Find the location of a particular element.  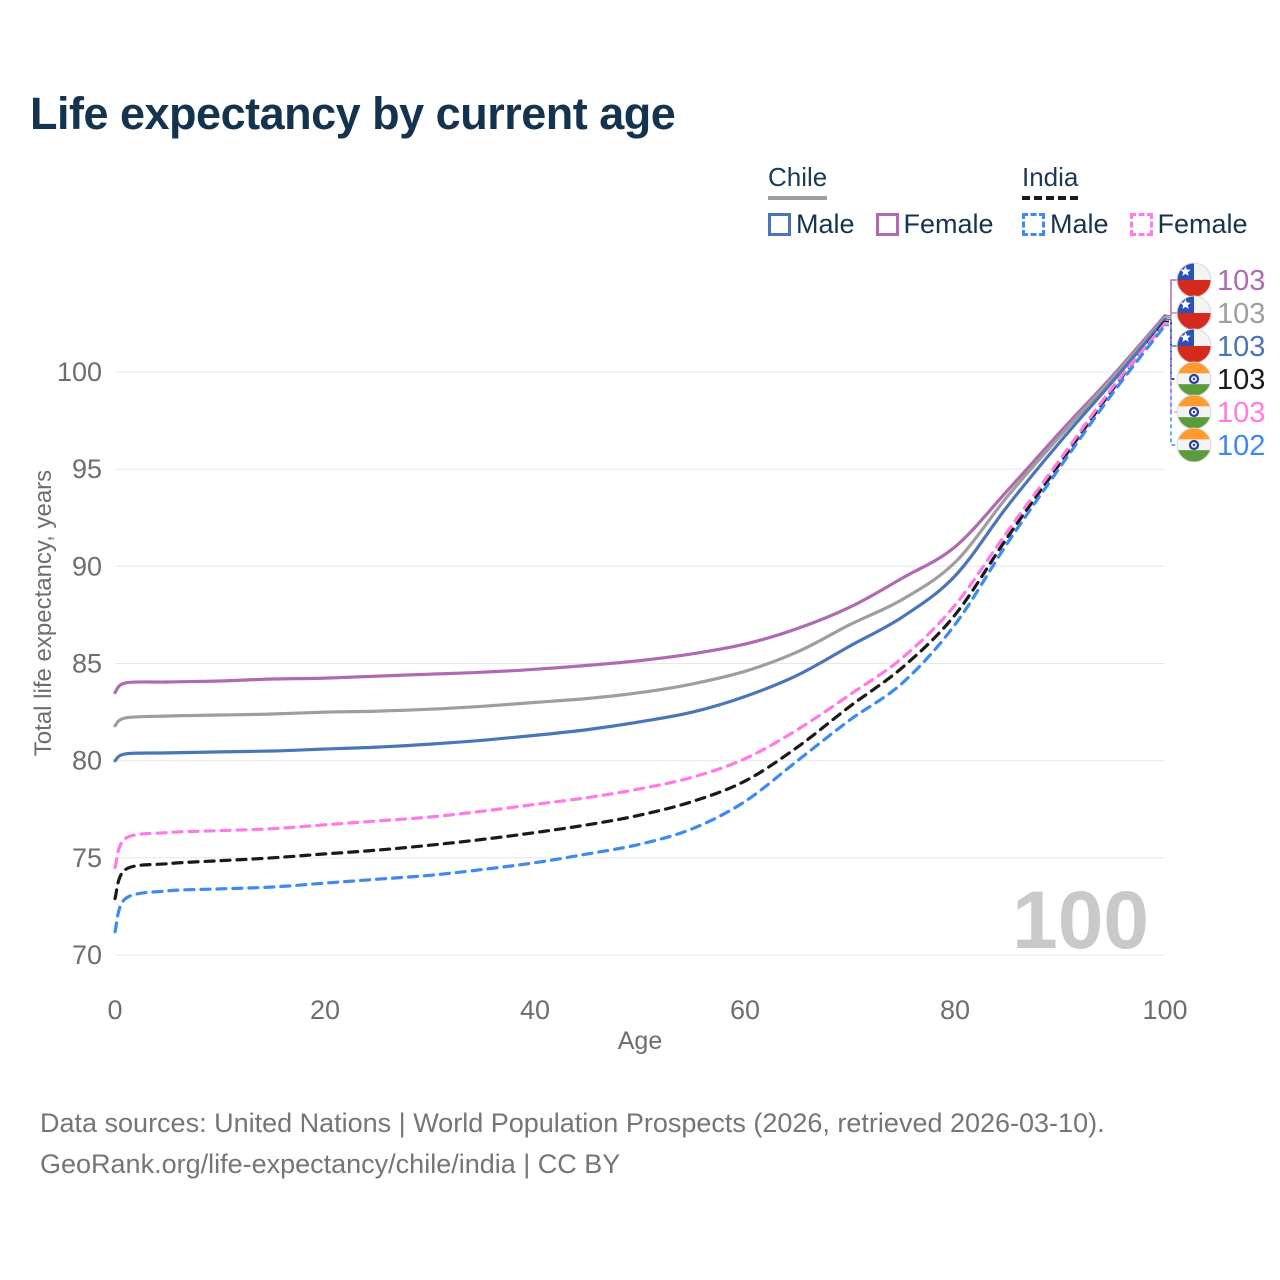

end-connector-chile-both is located at coordinates (1171, 315).